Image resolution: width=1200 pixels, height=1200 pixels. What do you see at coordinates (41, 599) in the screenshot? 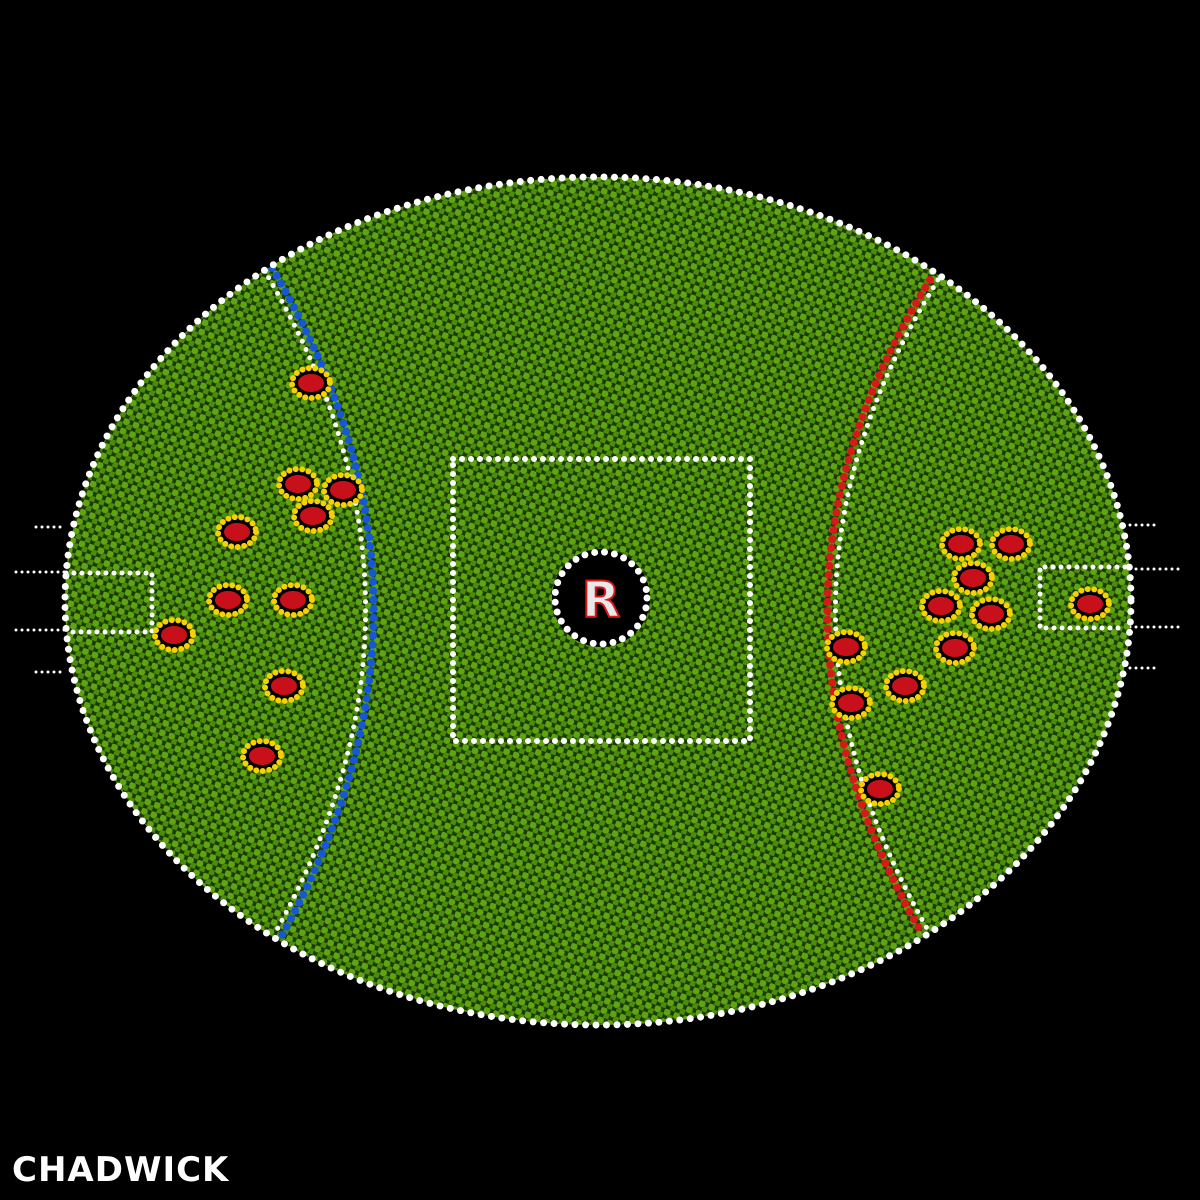
I see `left-goal-posts` at bounding box center [41, 599].